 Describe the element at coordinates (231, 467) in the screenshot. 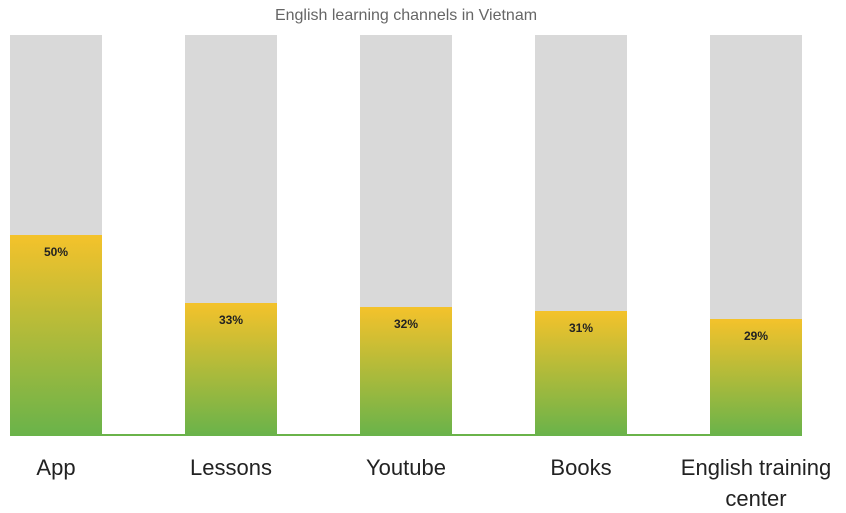

I see `x-tick-label: Lessons` at that location.